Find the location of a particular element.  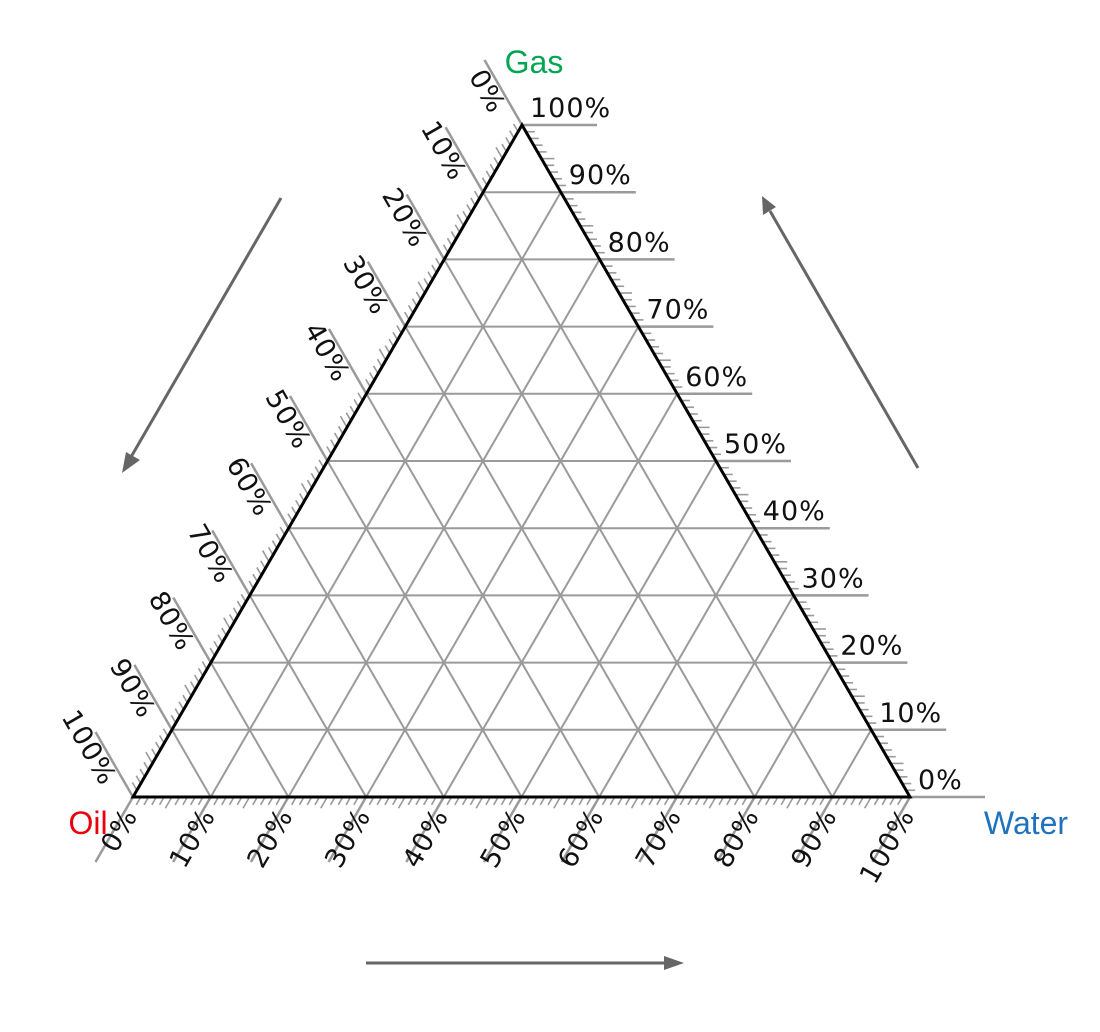

tick-label-oil: 70% is located at coordinates (210, 554).